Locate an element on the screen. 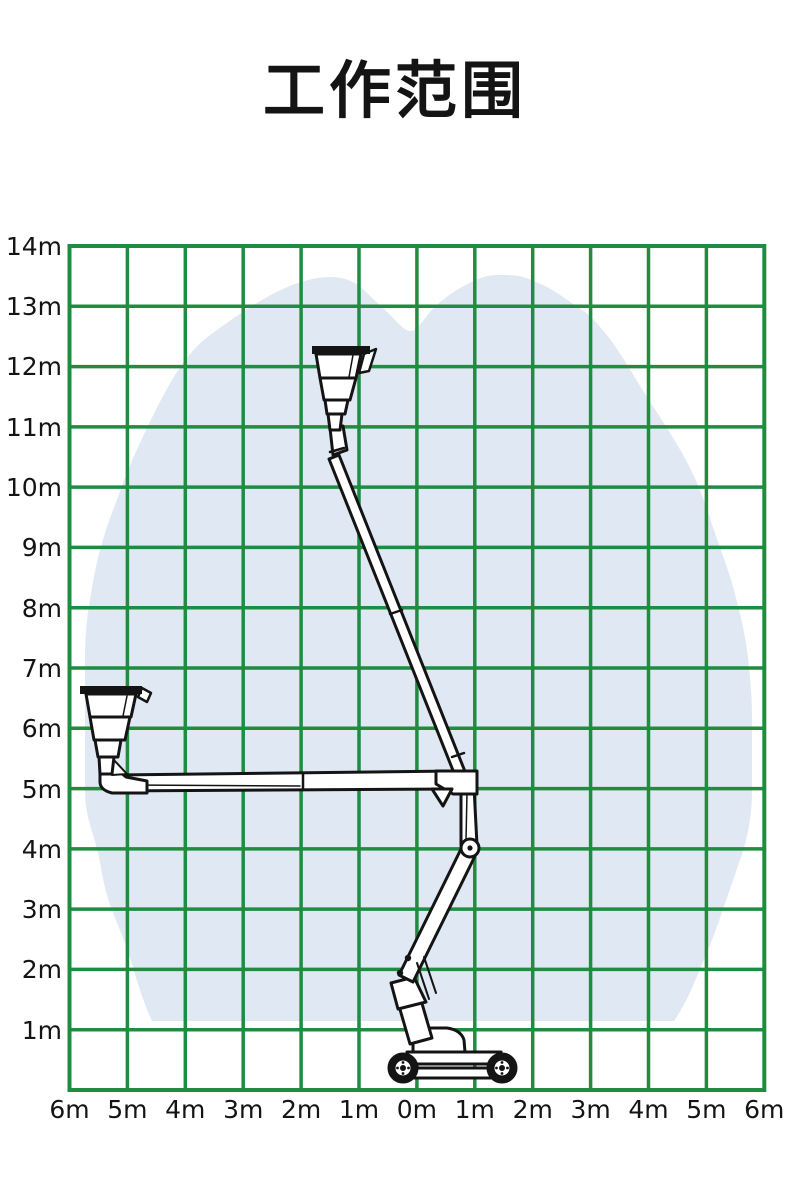 The width and height of the screenshot is (790, 1200). y-tick-label: 6m is located at coordinates (42, 728).